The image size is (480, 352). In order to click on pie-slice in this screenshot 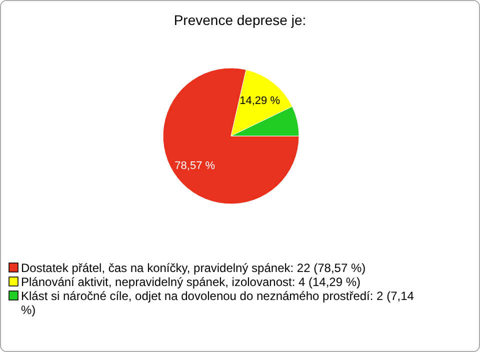, I will do `click(231, 136)`.